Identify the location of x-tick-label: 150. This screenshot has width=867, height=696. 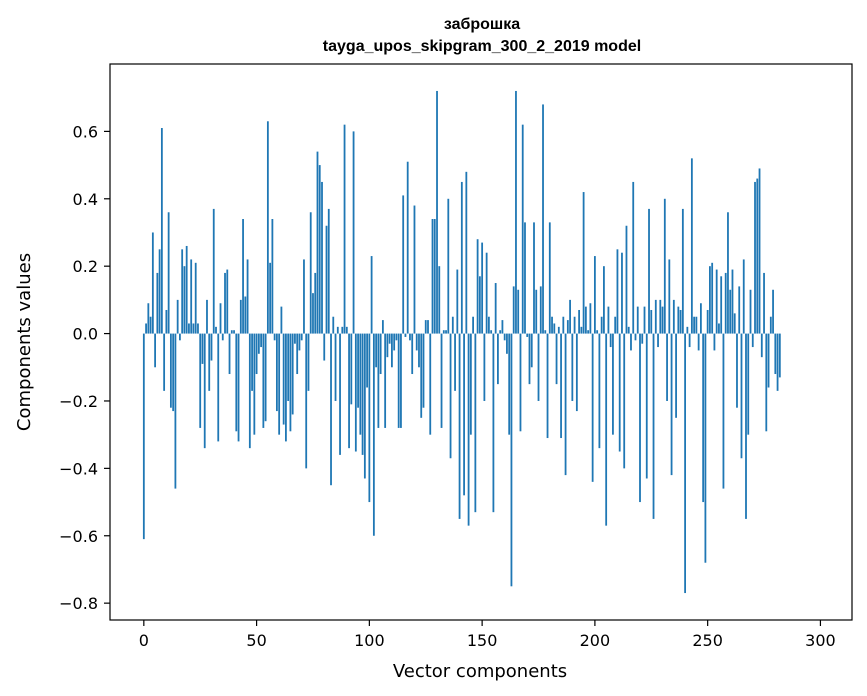
(482, 640).